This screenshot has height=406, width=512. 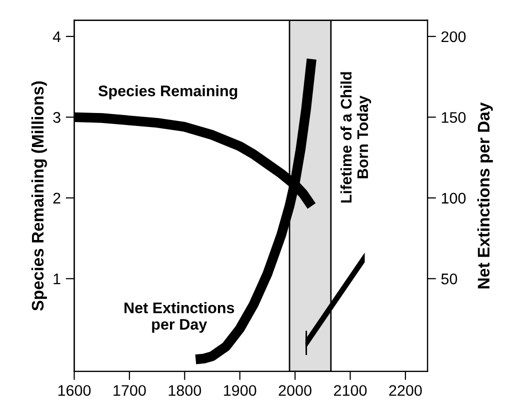 I want to click on x-tick-label: 1900, so click(x=240, y=390).